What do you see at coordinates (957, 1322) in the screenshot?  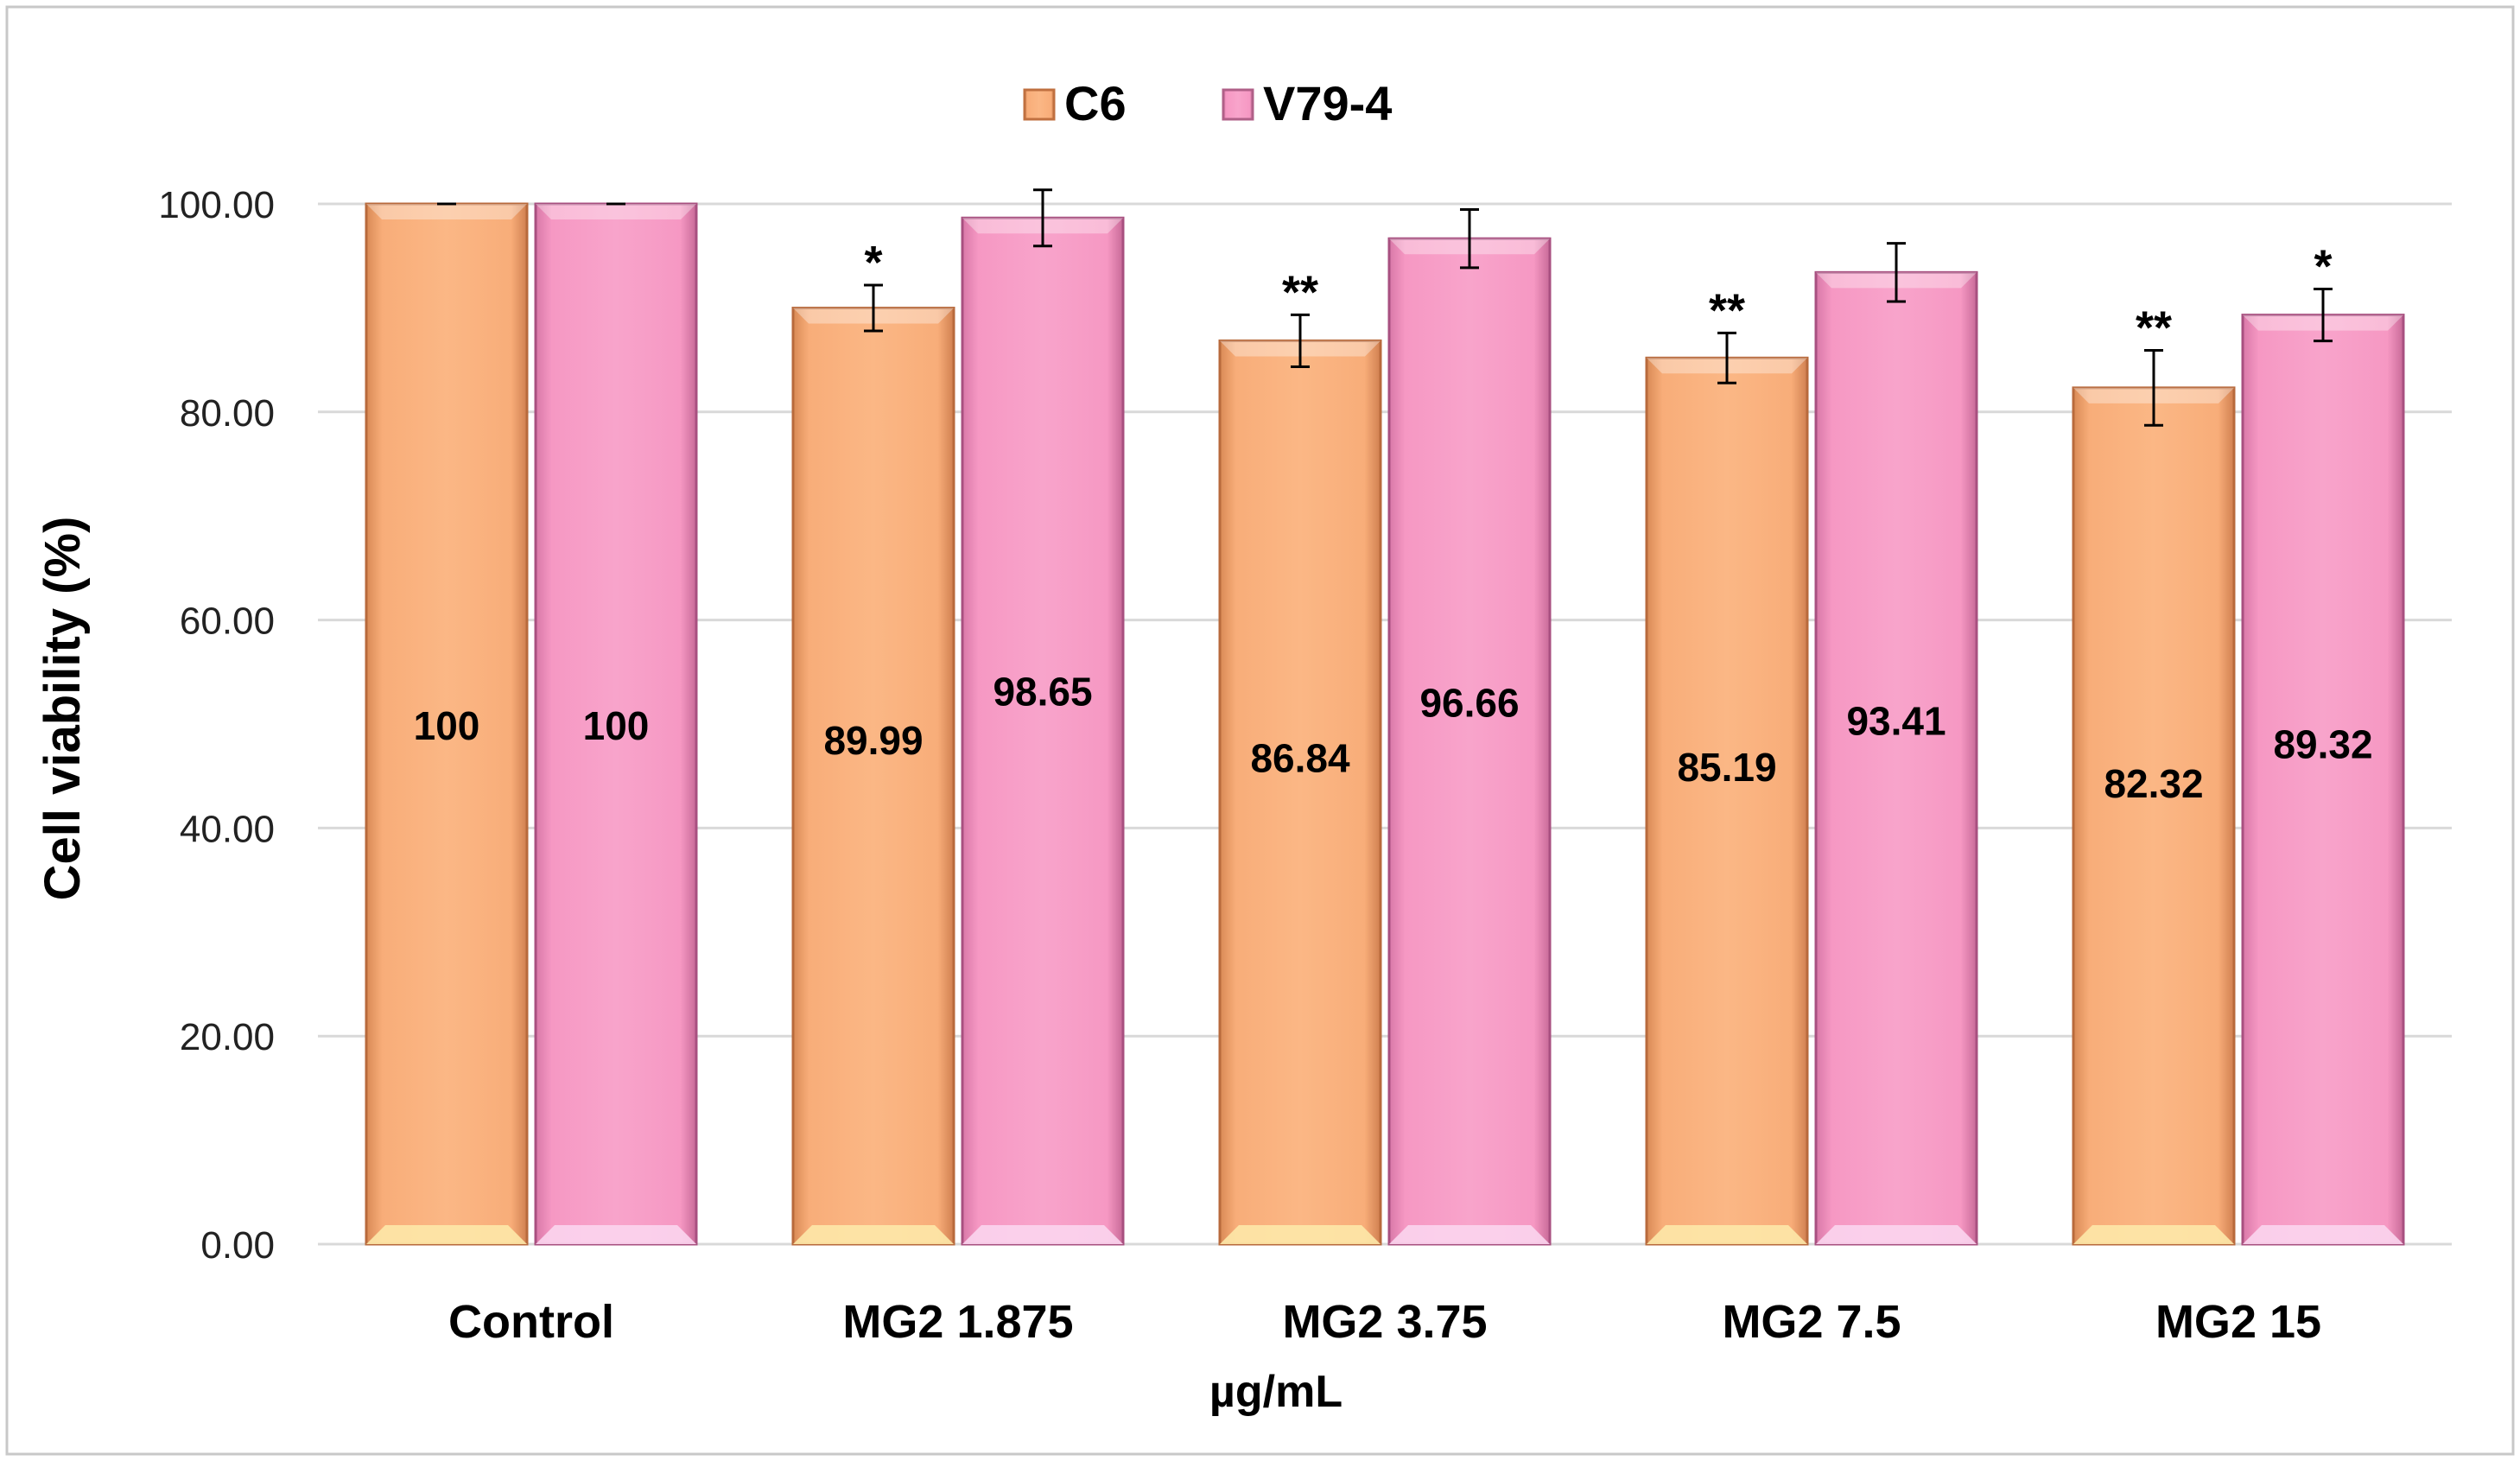 I see `x-tick-label: MG2 1.875` at bounding box center [957, 1322].